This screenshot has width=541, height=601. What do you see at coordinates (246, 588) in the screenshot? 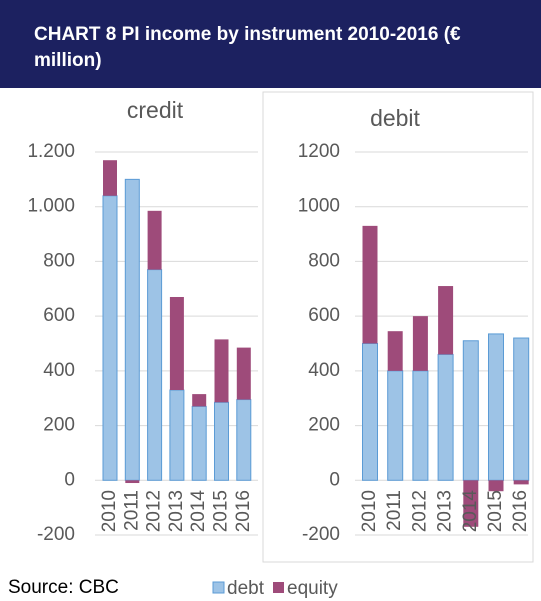
I see `legend-label: debt` at bounding box center [246, 588].